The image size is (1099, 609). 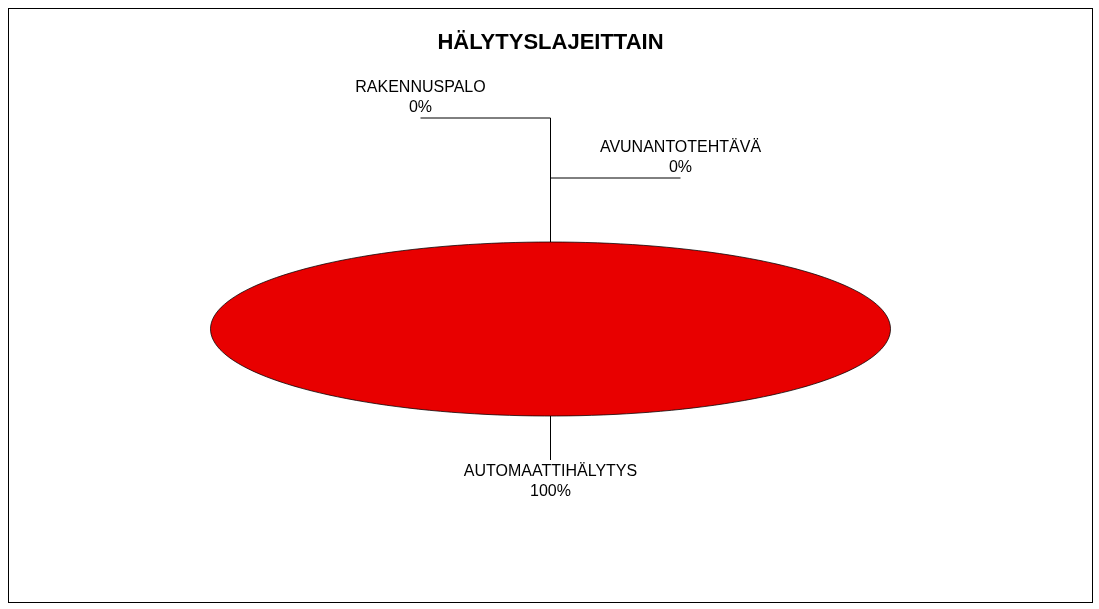 I want to click on category-label: RAKENNUSPALO, so click(x=420, y=86).